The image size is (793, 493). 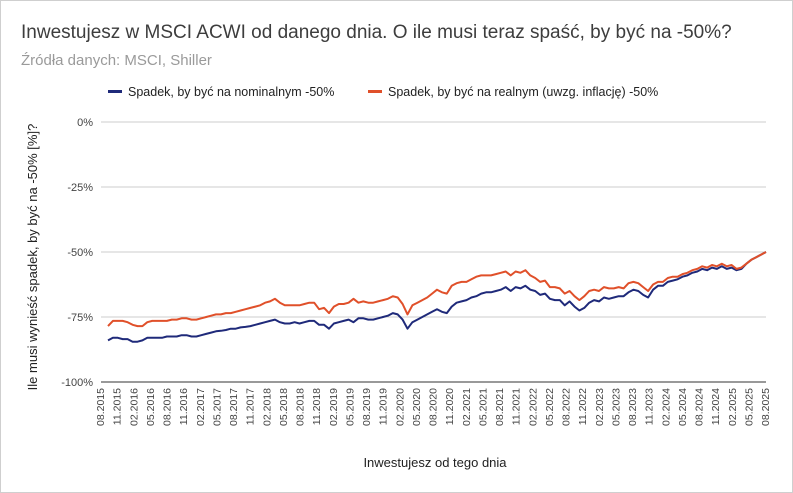 What do you see at coordinates (483, 407) in the screenshot?
I see `x-tick-label: 05.2021` at bounding box center [483, 407].